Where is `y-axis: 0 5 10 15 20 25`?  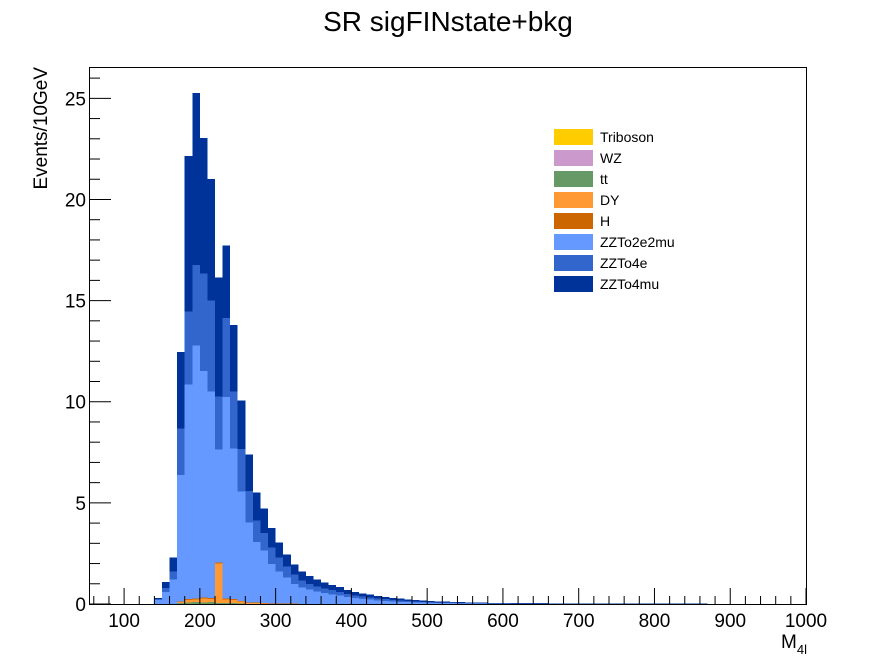 y-axis: 0 5 10 15 20 25 is located at coordinates (88, 346).